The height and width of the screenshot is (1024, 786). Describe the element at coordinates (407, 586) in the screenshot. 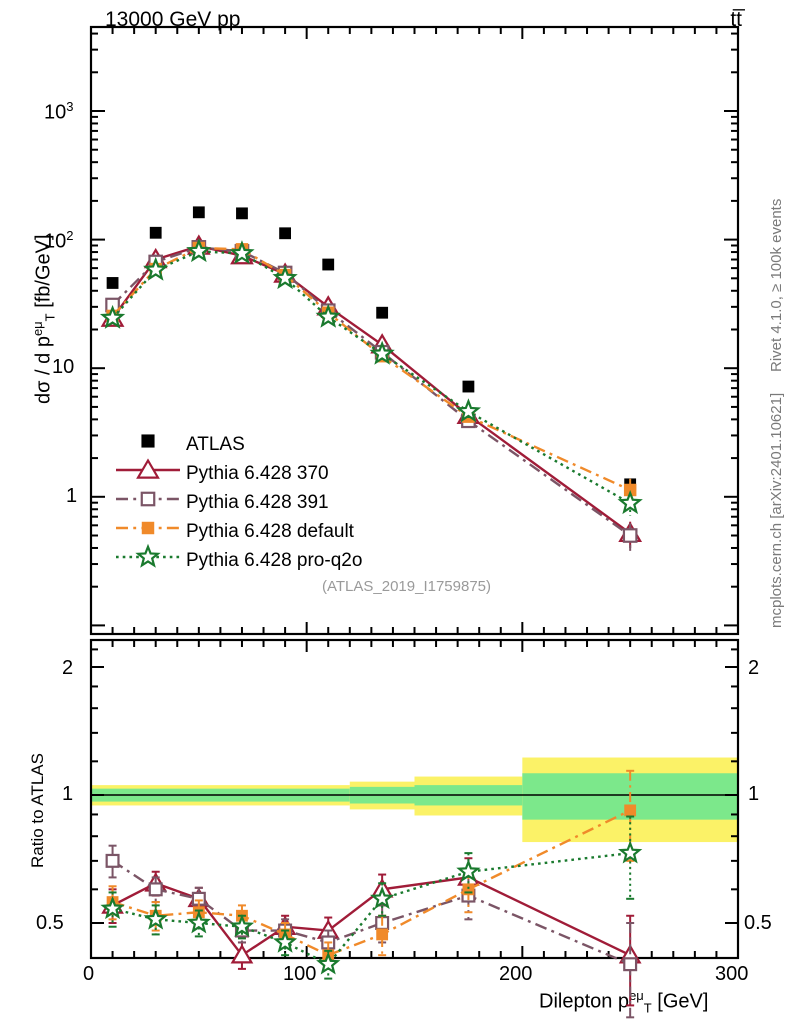

I see `analysis-watermark: (ATLAS_2019_I1759875)` at that location.